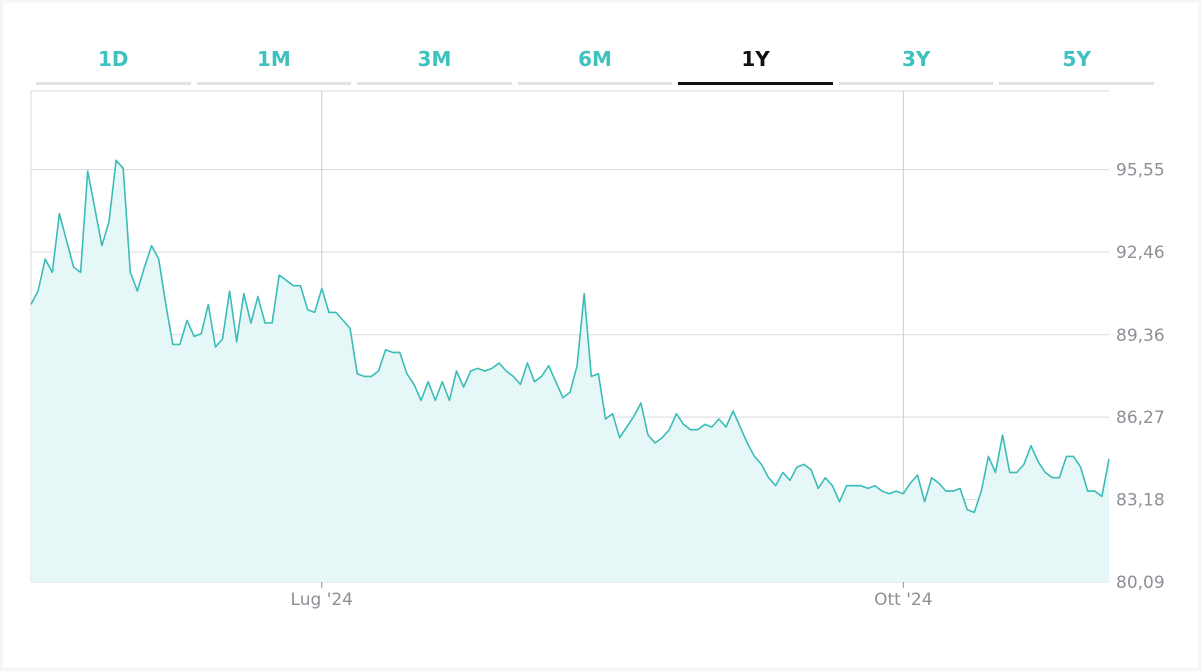  What do you see at coordinates (1076, 59) in the screenshot?
I see `tab-label: 5Y` at bounding box center [1076, 59].